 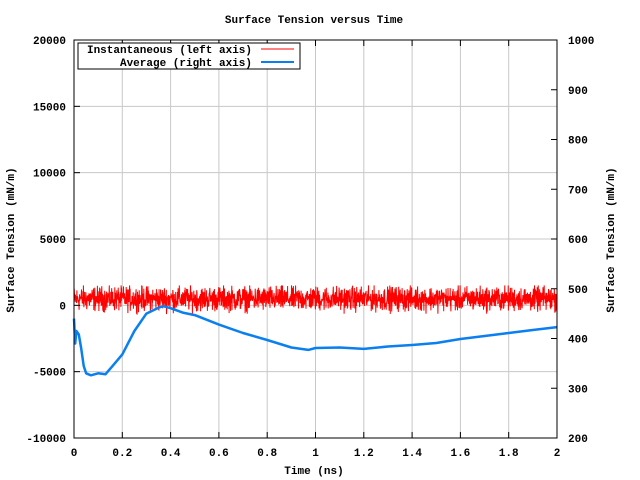 I want to click on y-right-tick-label: 800, so click(x=578, y=142).